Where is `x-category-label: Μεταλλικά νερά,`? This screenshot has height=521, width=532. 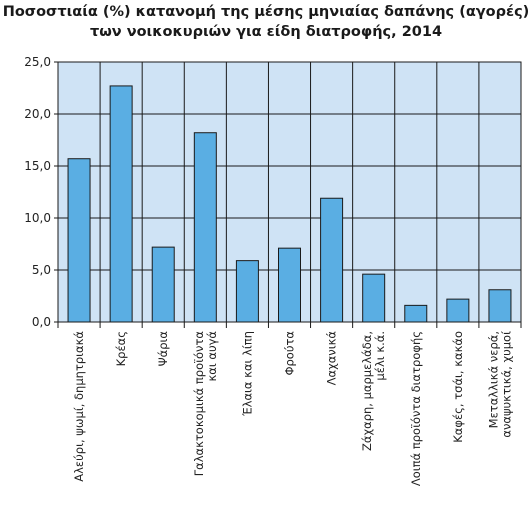
x-category-label: Μεταλλικά νερά, is located at coordinates (493, 379).